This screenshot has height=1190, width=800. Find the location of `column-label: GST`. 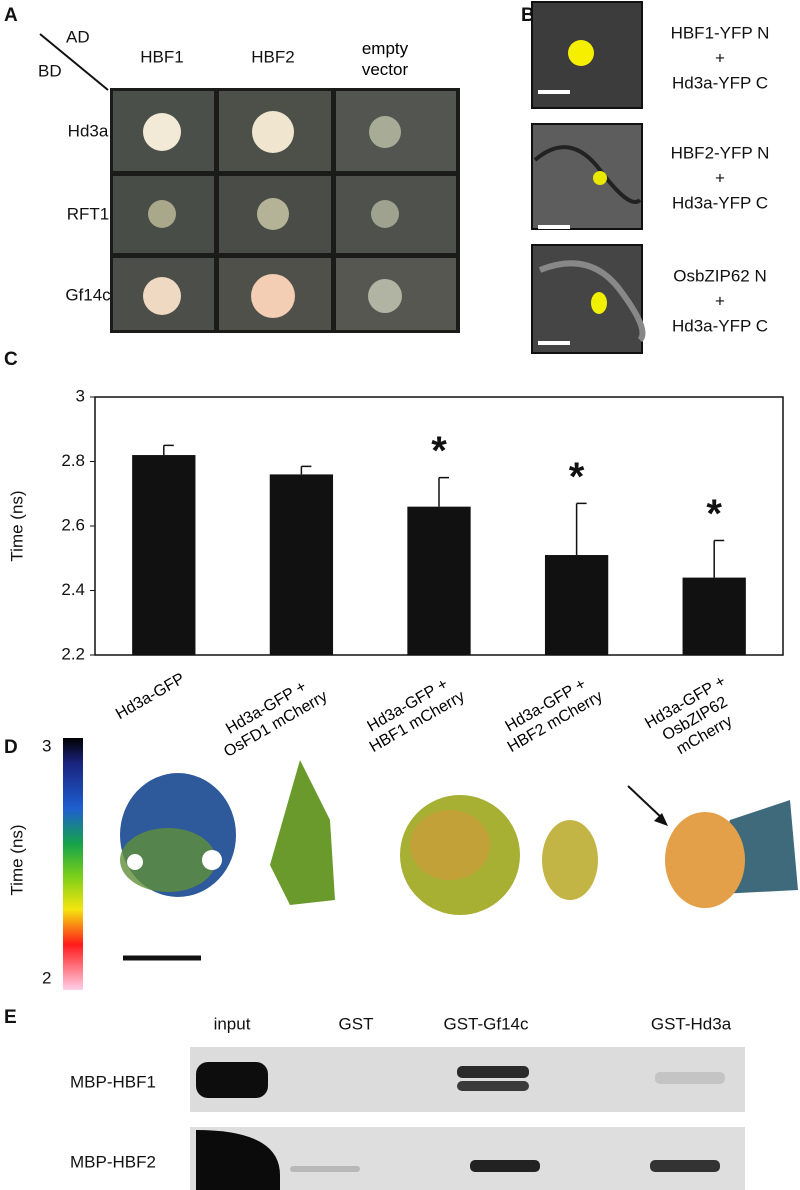

column-label: GST is located at coordinates (356, 1023).